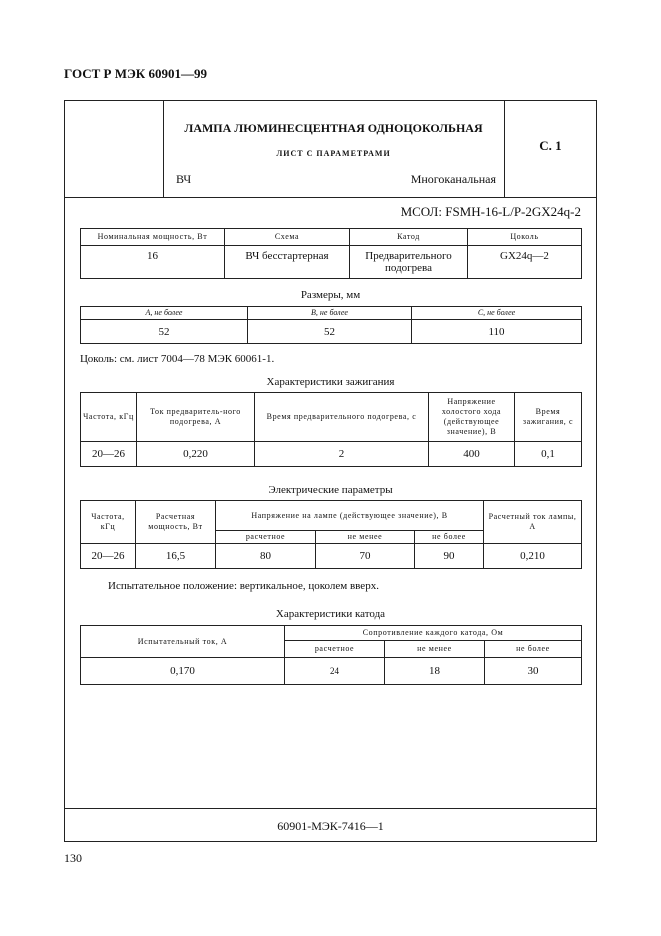 The height and width of the screenshot is (936, 661). Describe the element at coordinates (471, 454) in the screenshot. I see `cell: 400` at that location.